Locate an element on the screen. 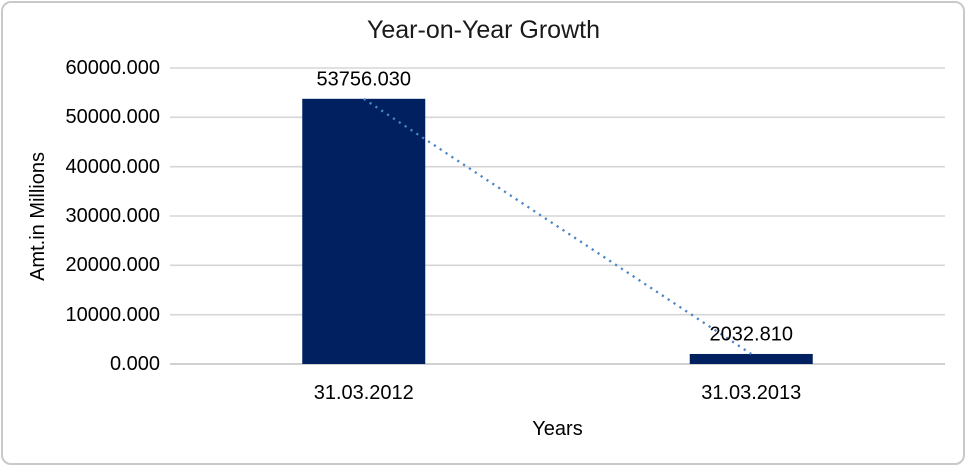  bar-31.03.2013 is located at coordinates (751, 358).